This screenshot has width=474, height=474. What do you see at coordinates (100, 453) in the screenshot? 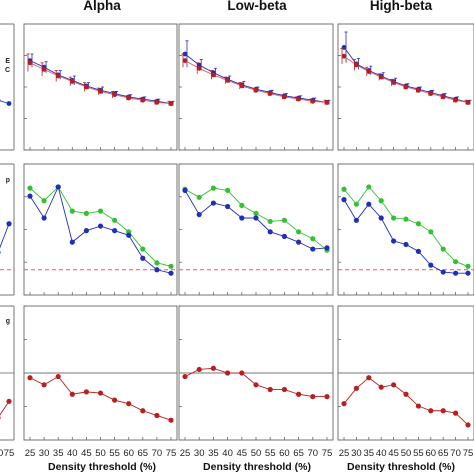
I see `x-tick-label: 50` at bounding box center [100, 453].